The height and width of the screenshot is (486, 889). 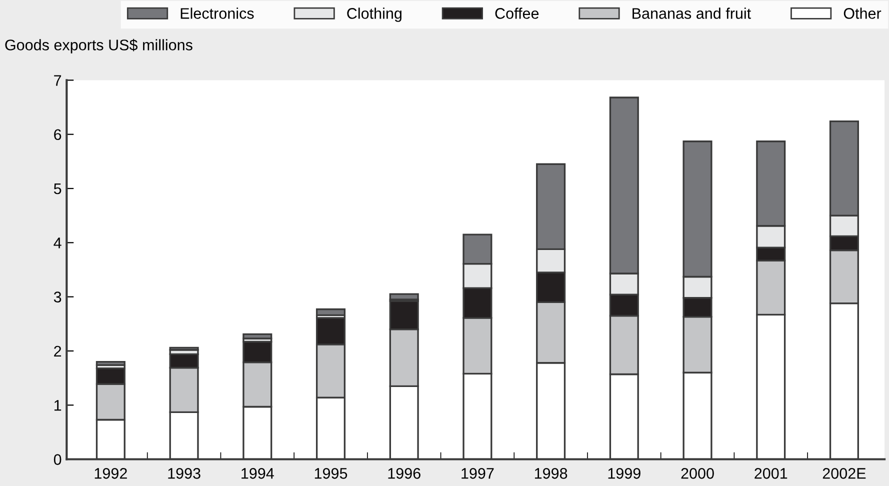 What do you see at coordinates (58, 297) in the screenshot?
I see `y-tick-label: 3` at bounding box center [58, 297].